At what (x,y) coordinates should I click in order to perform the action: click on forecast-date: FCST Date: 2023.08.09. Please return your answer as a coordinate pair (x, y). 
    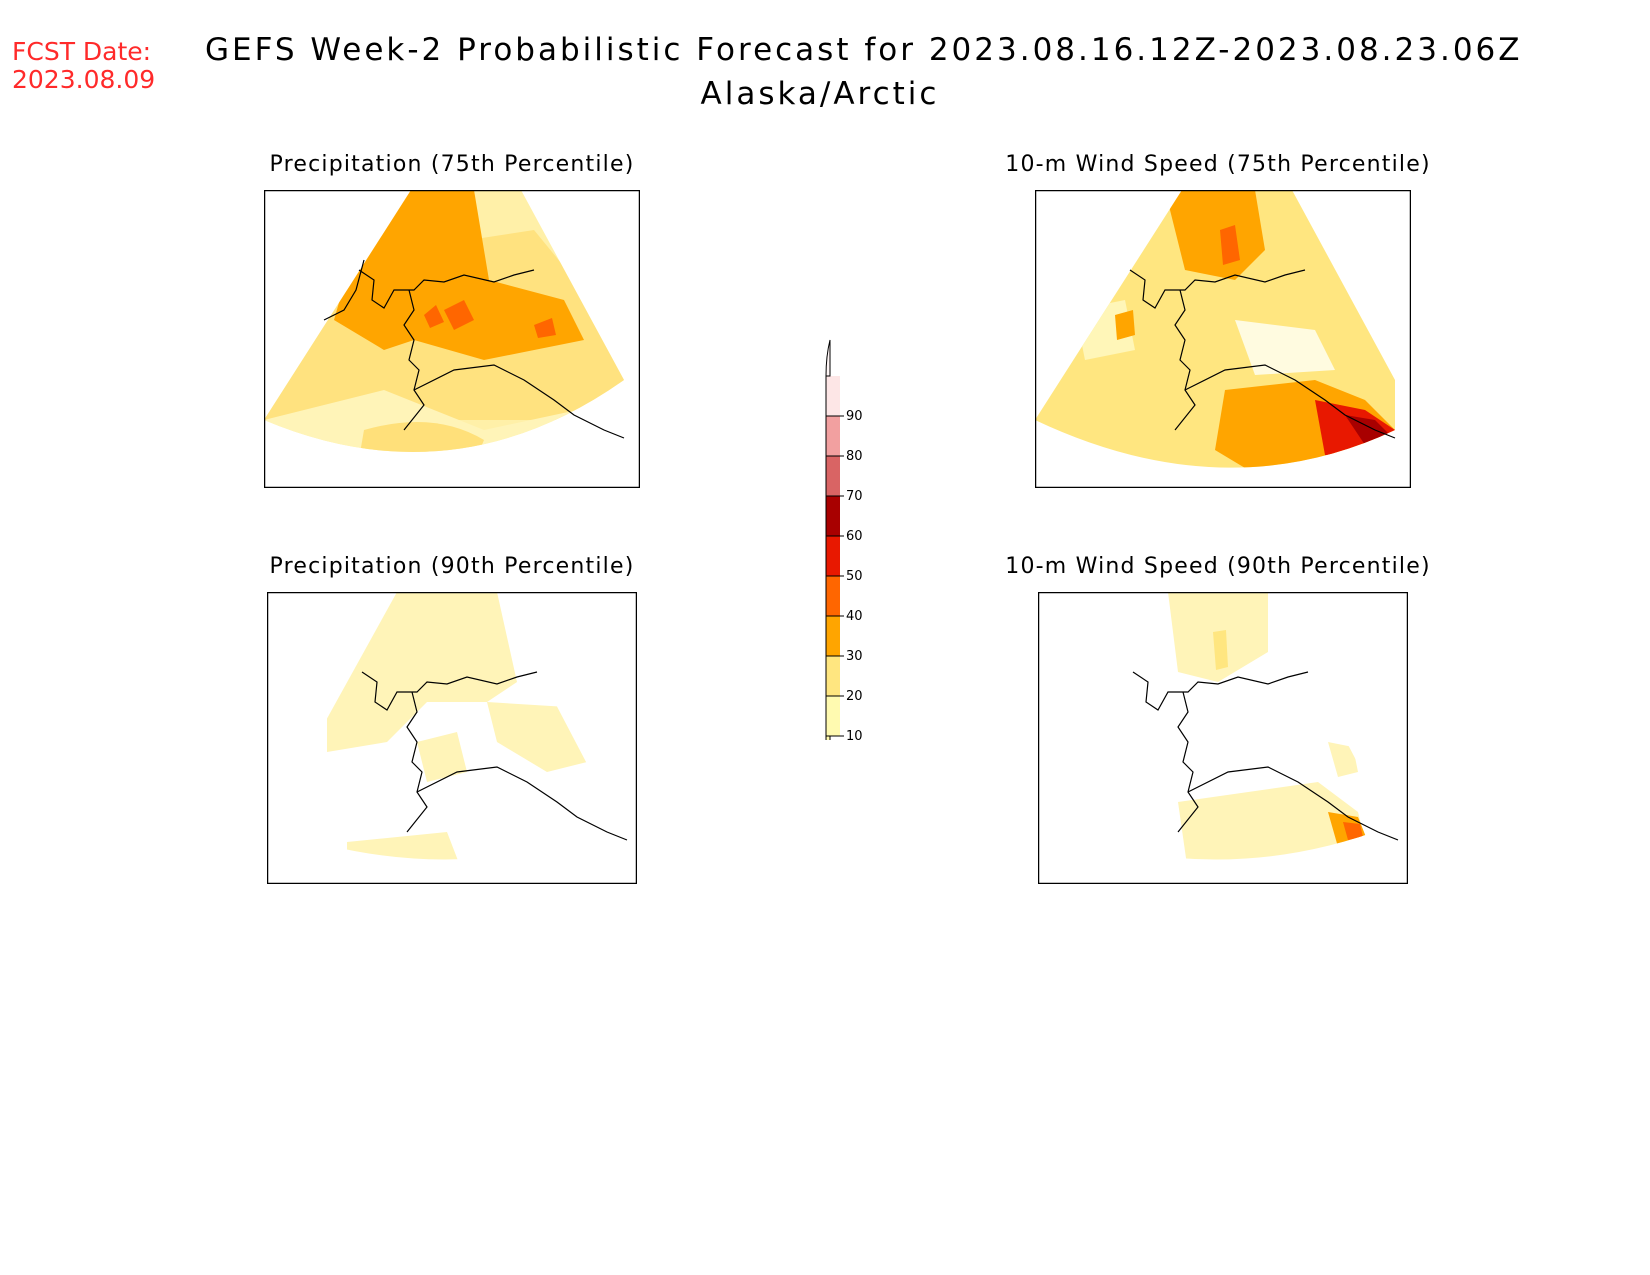
    Looking at the image, I should click on (83, 66).